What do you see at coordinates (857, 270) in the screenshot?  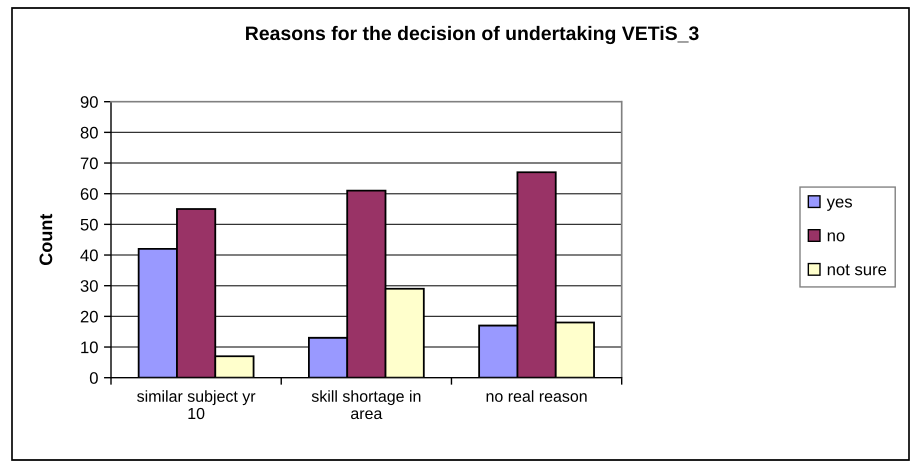 I see `legend-label: not sure` at bounding box center [857, 270].